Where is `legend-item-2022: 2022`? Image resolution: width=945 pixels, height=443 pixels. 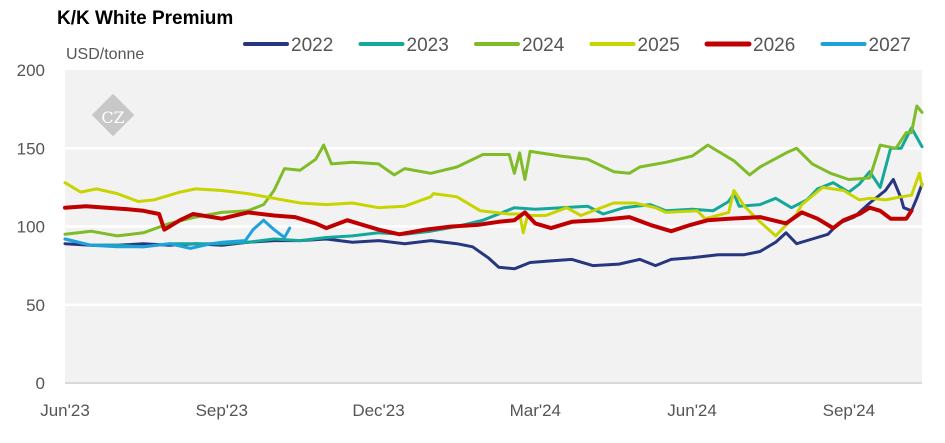
legend-item-2022: 2022 is located at coordinates (288, 45).